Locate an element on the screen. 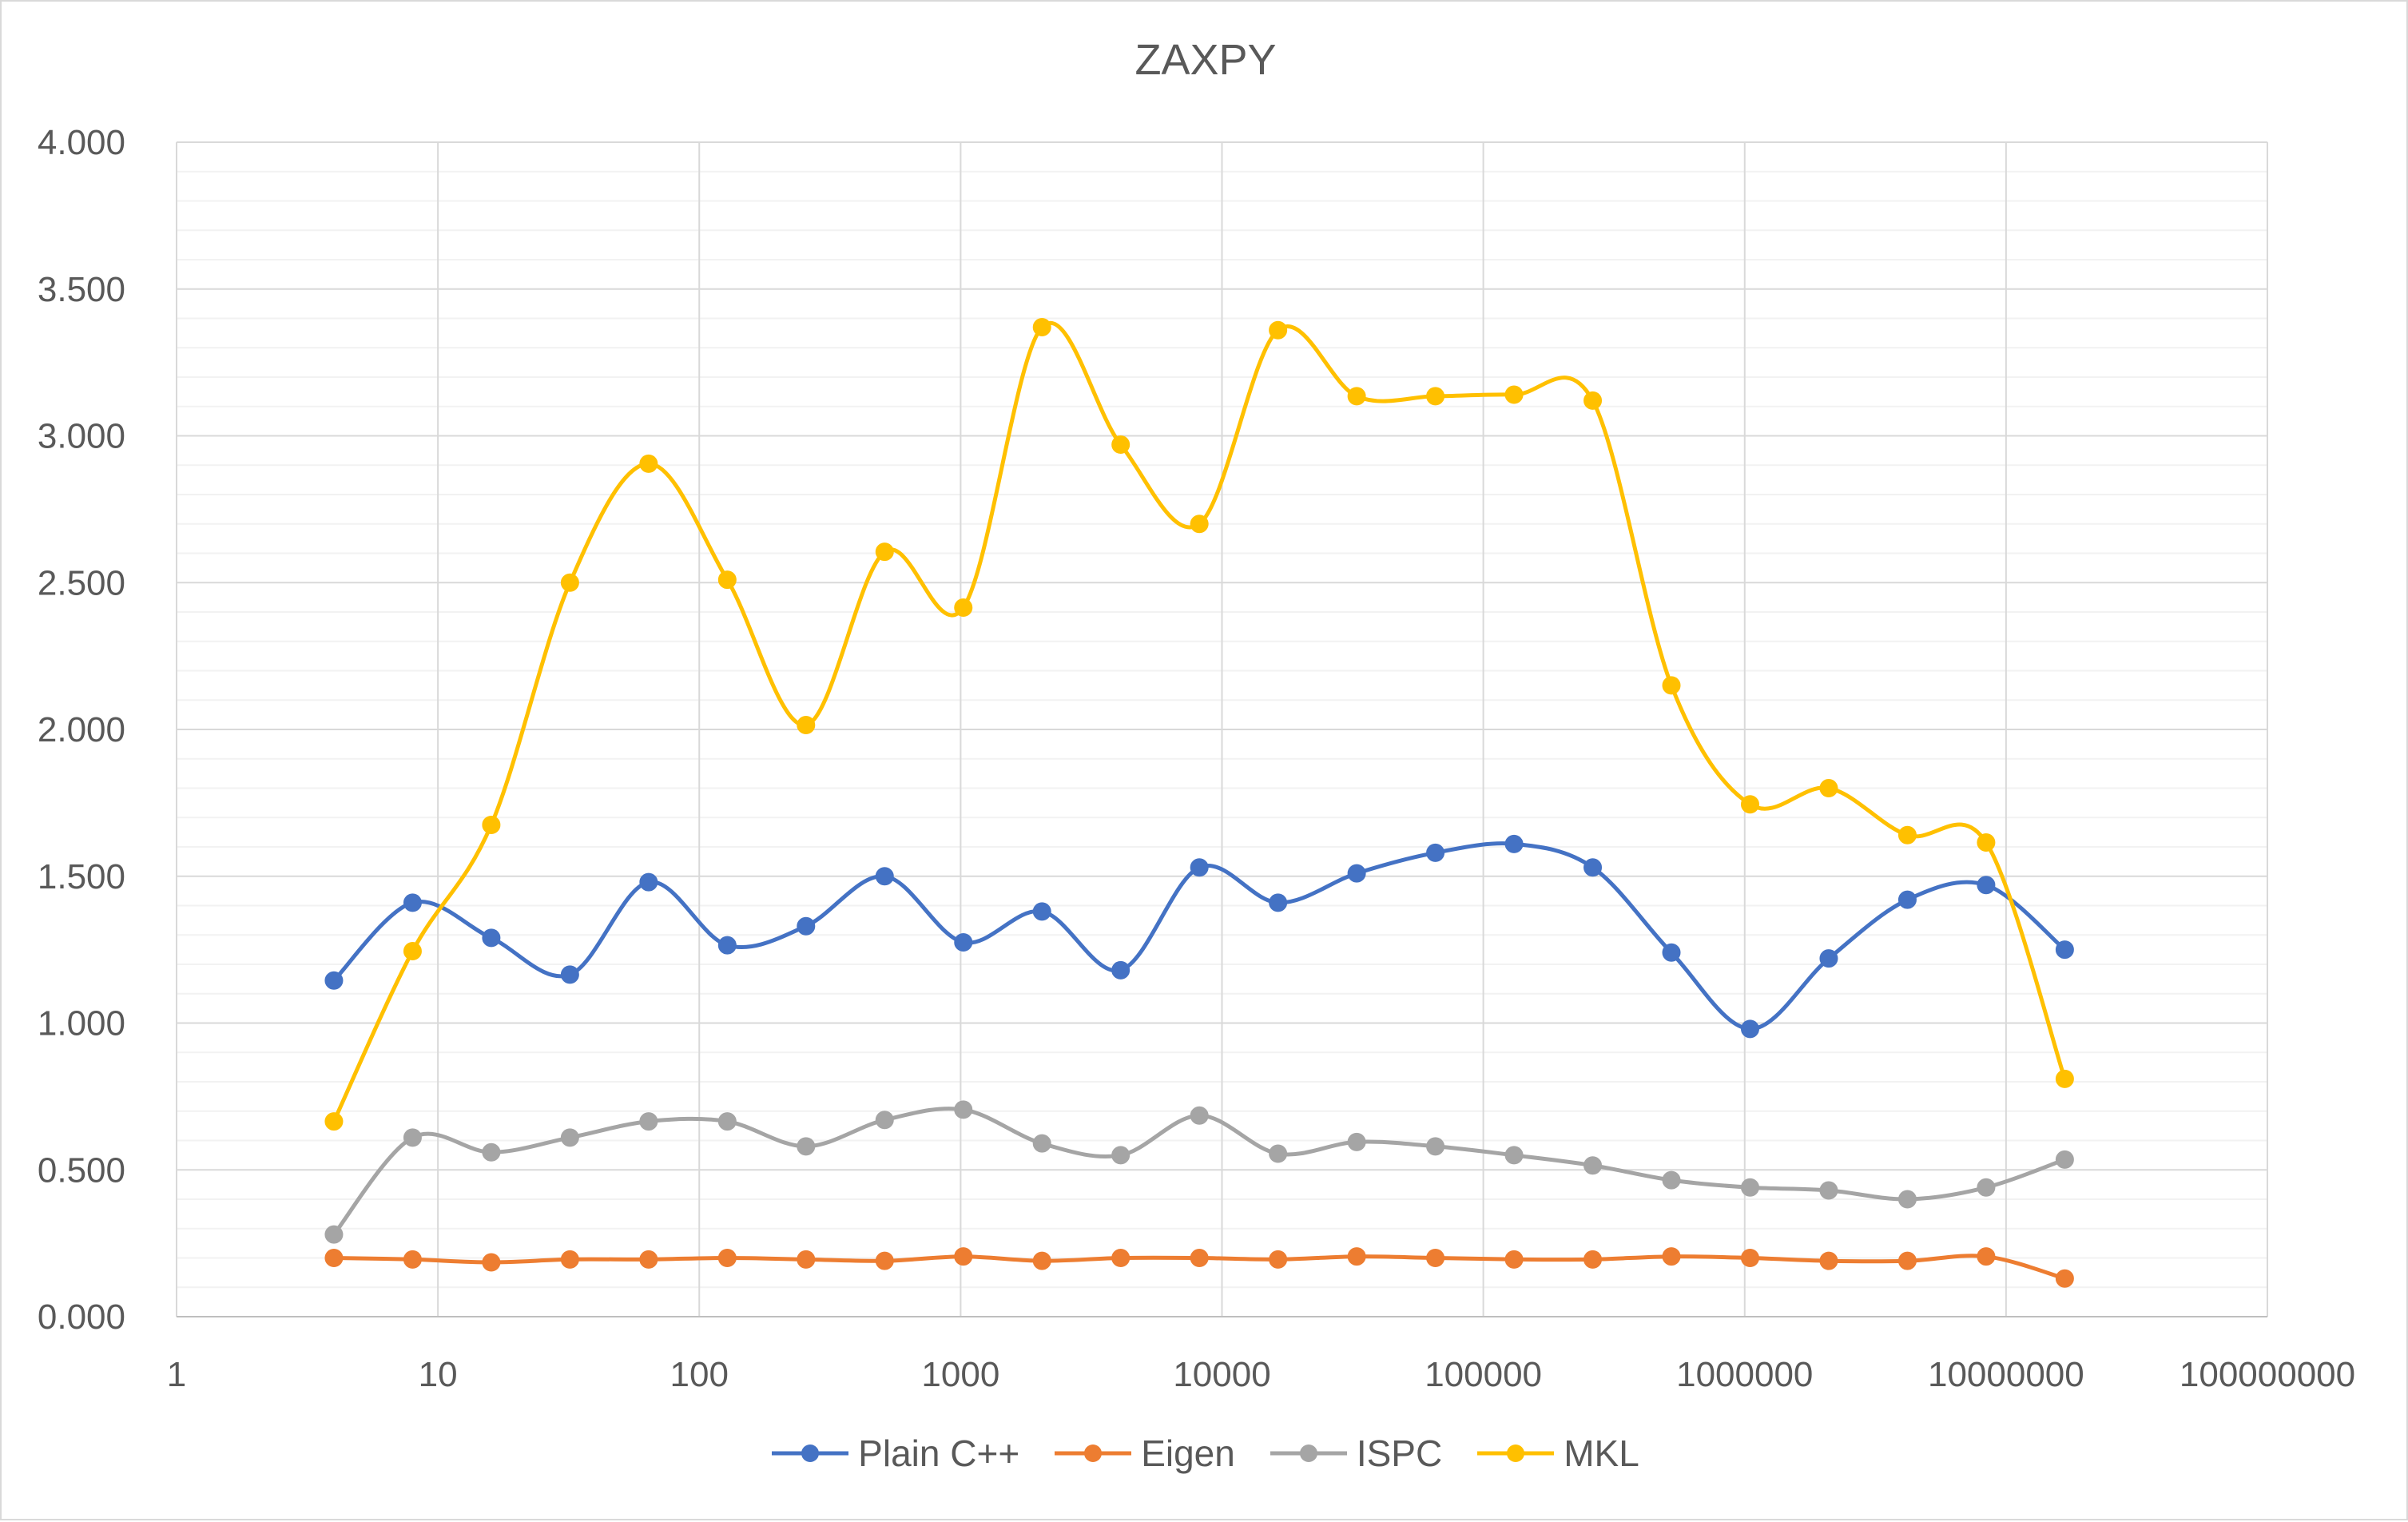 The width and height of the screenshot is (2408, 1522). legend-marker-eigen is located at coordinates (1093, 1453).